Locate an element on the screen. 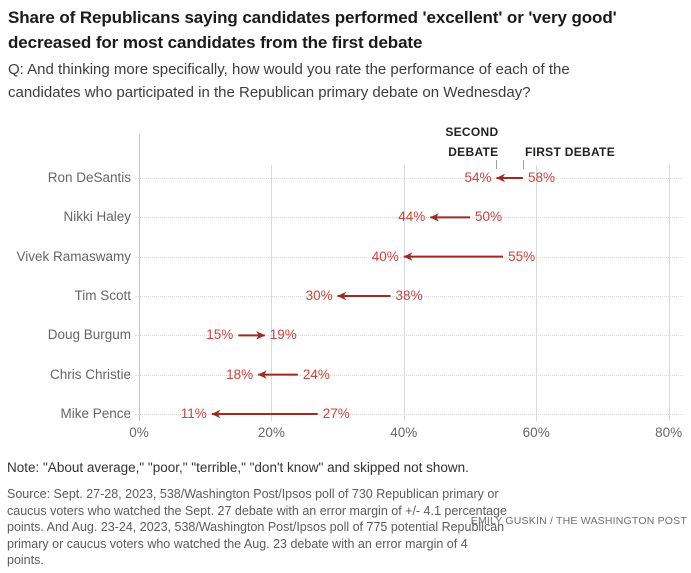 The width and height of the screenshot is (691, 573). value-label-first-debate: 50% is located at coordinates (489, 217).